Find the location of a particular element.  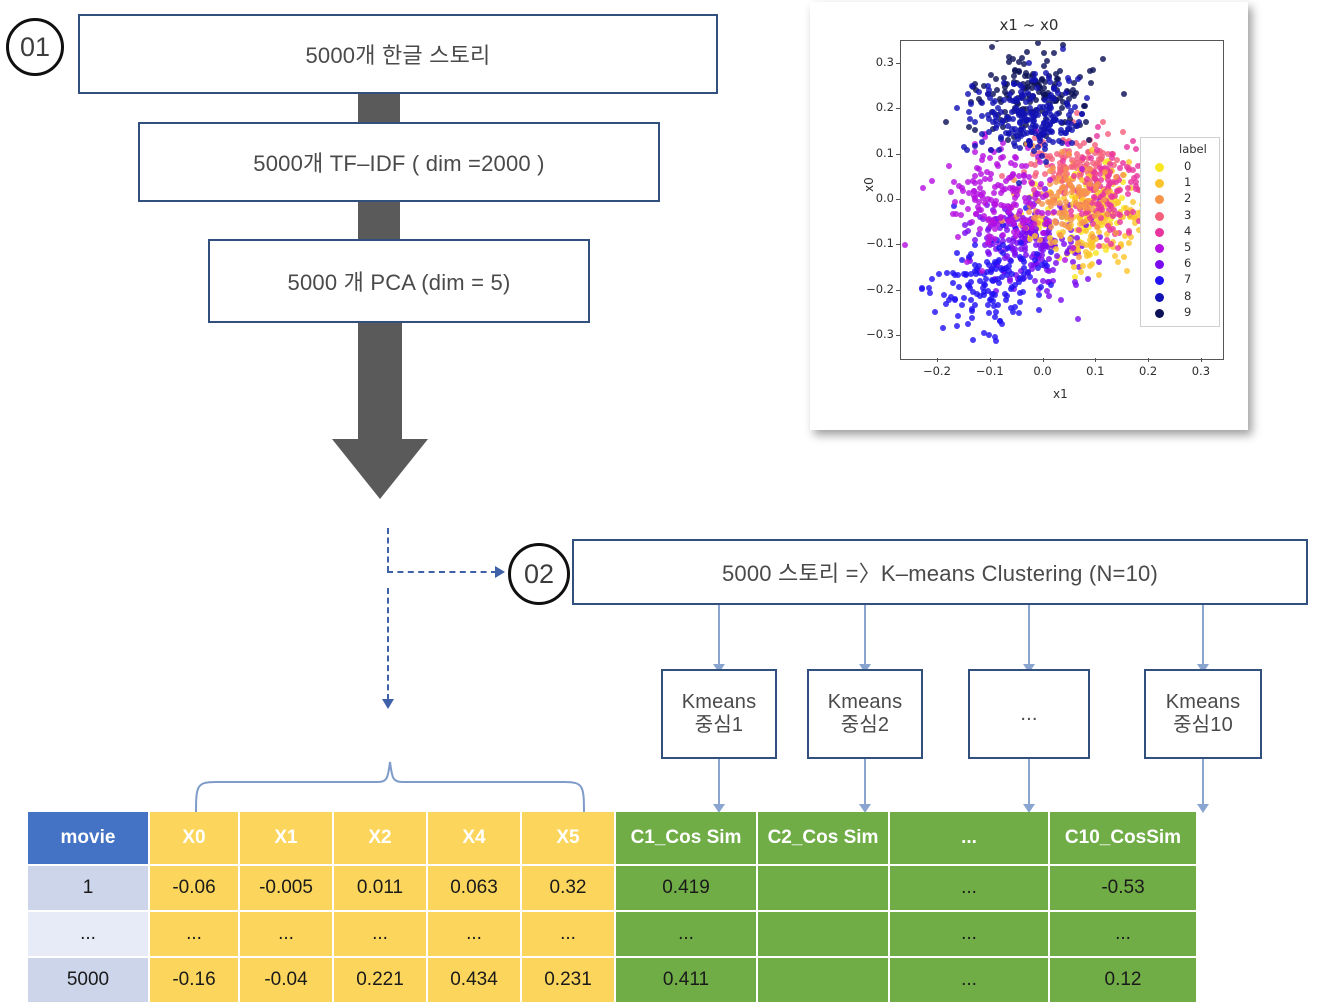

table-header-movie: movie is located at coordinates (88, 838).